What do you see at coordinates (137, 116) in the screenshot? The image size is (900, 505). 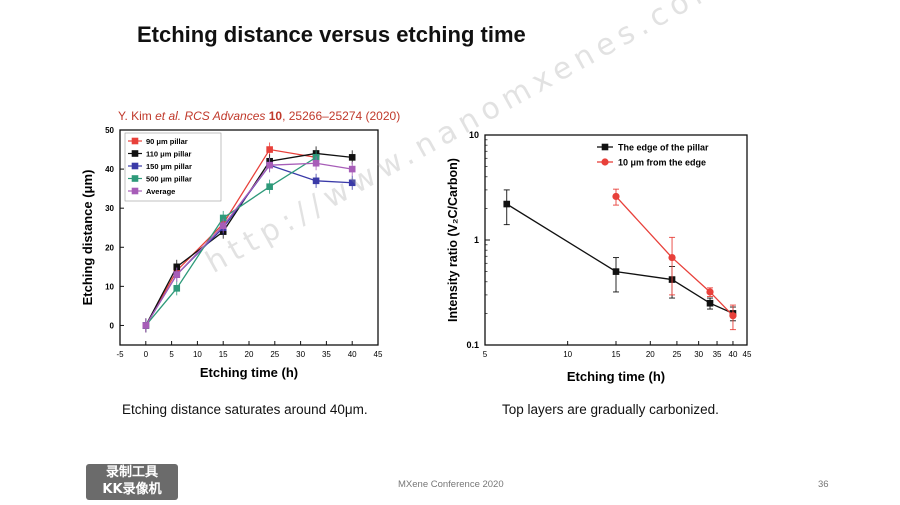 I see `citation-authors: Y. Kim` at bounding box center [137, 116].